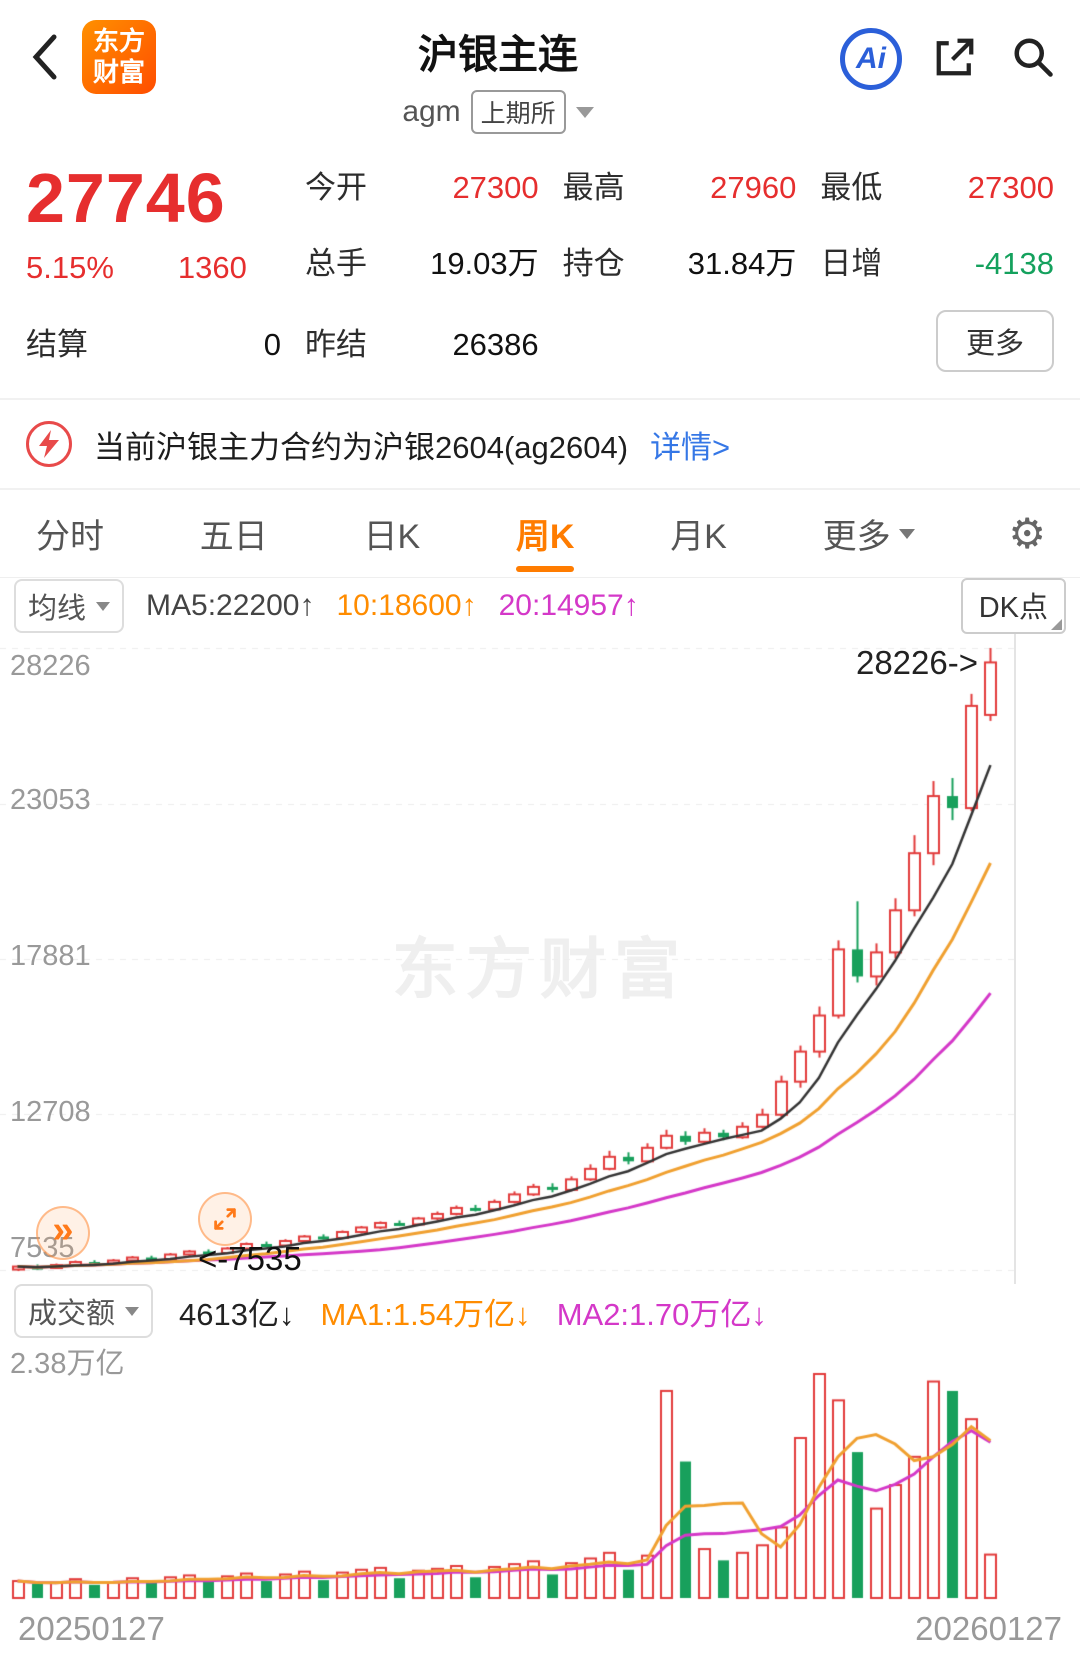  I want to click on contract-subtitle: agm 上期所, so click(498, 112).